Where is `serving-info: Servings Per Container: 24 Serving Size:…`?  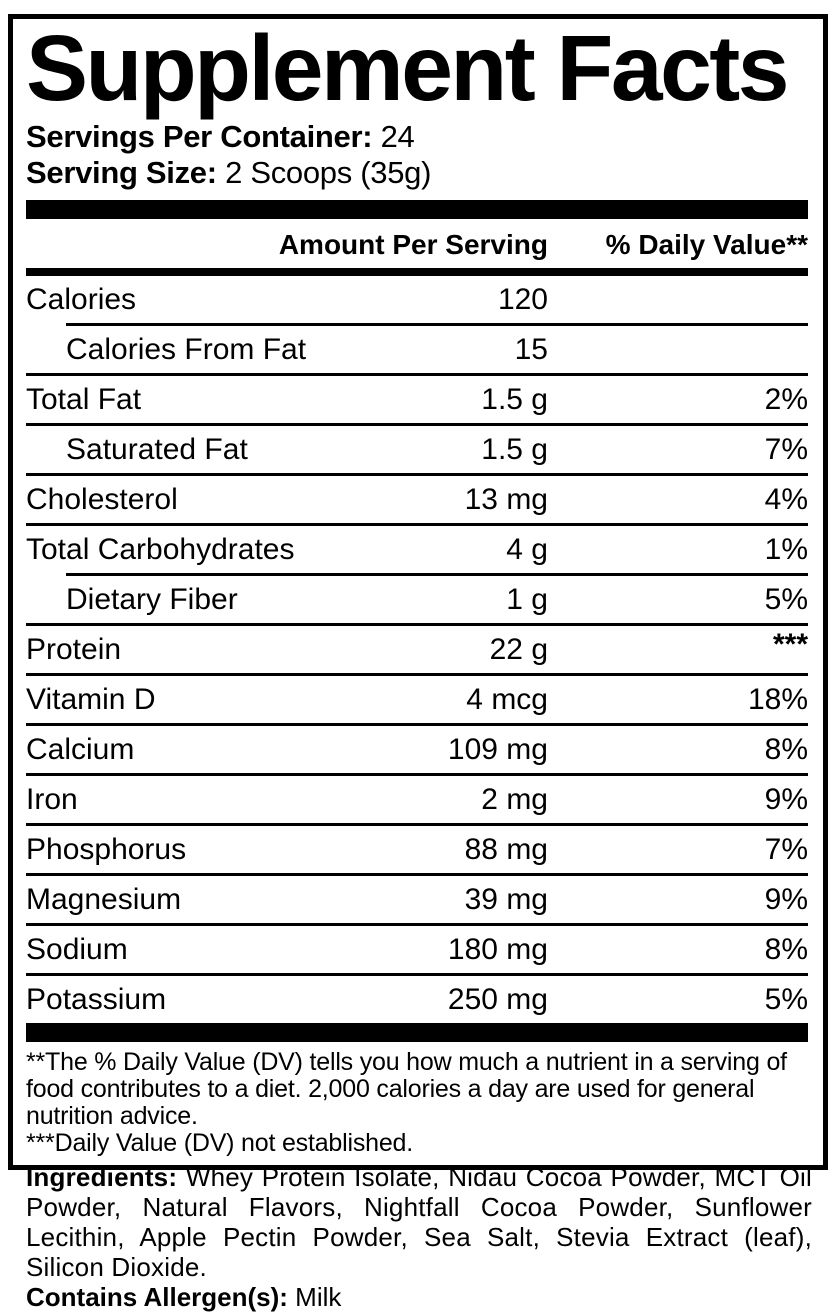
serving-info: Servings Per Container: 24 Serving Size:… is located at coordinates (417, 155).